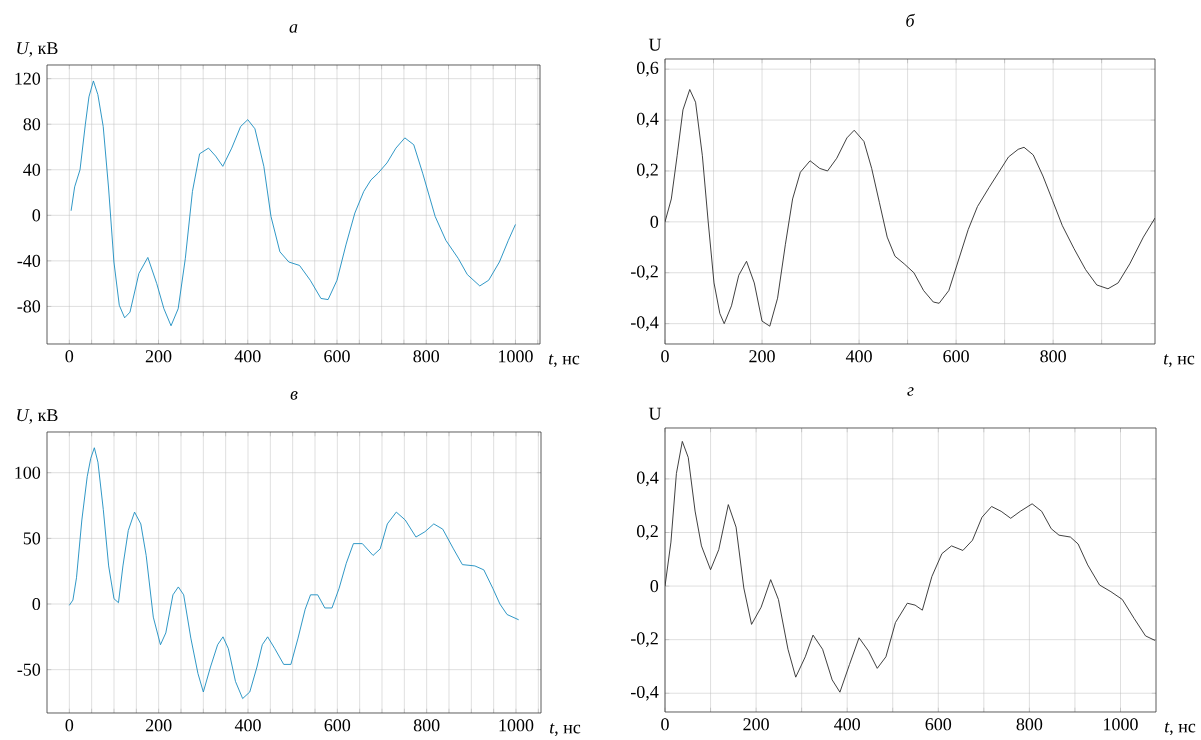 The height and width of the screenshot is (740, 1201). What do you see at coordinates (32, 538) in the screenshot?
I see `y-tick-label: 50` at bounding box center [32, 538].